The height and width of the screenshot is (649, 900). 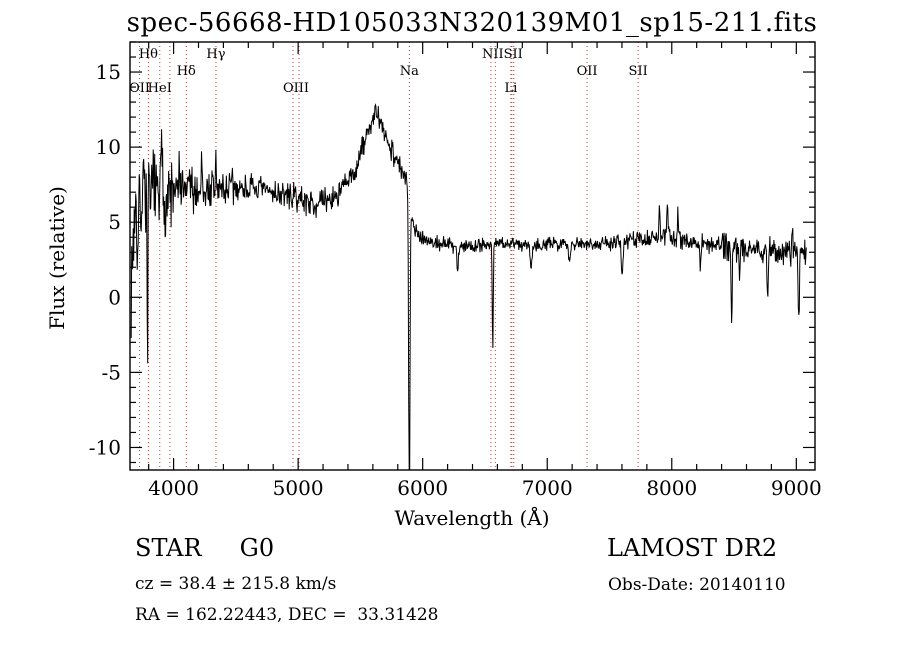 I want to click on y-tick-label: 5, so click(x=114, y=222).